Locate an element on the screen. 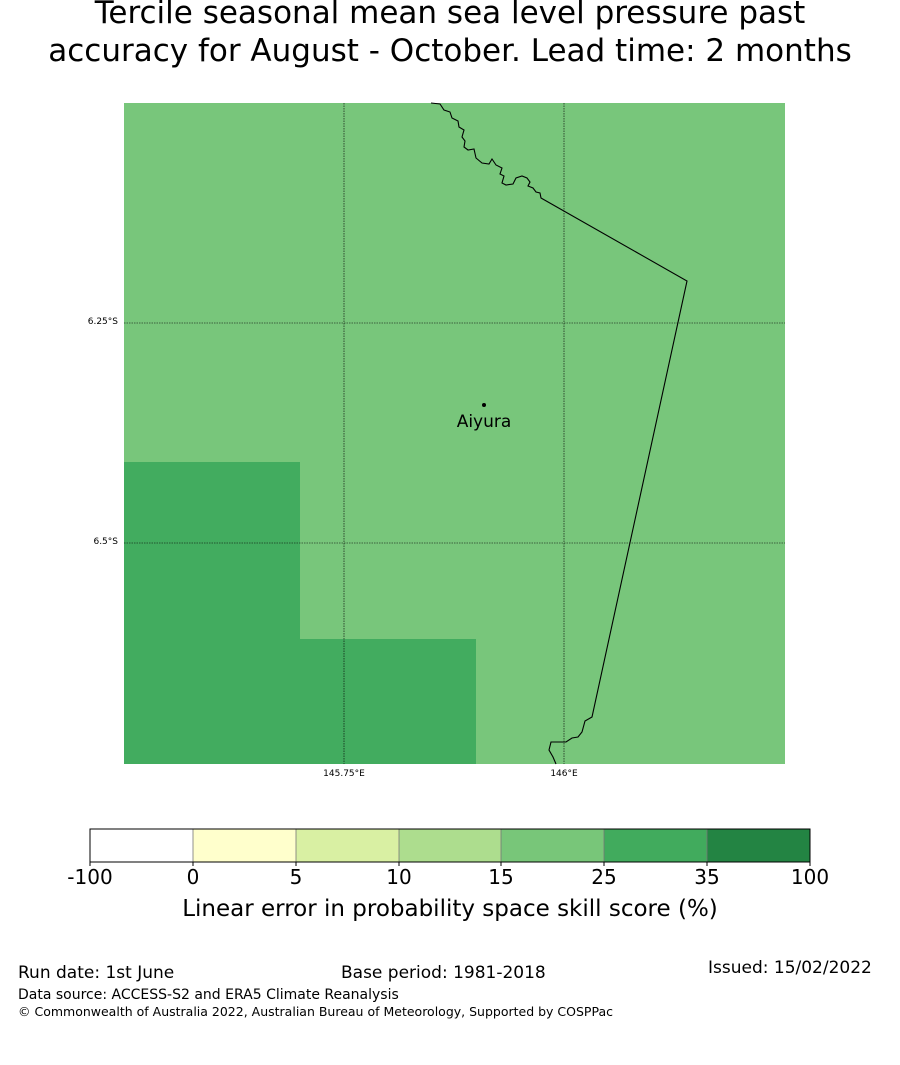 The height and width of the screenshot is (1065, 900). colorbar-tick-label: 10 is located at coordinates (399, 877).